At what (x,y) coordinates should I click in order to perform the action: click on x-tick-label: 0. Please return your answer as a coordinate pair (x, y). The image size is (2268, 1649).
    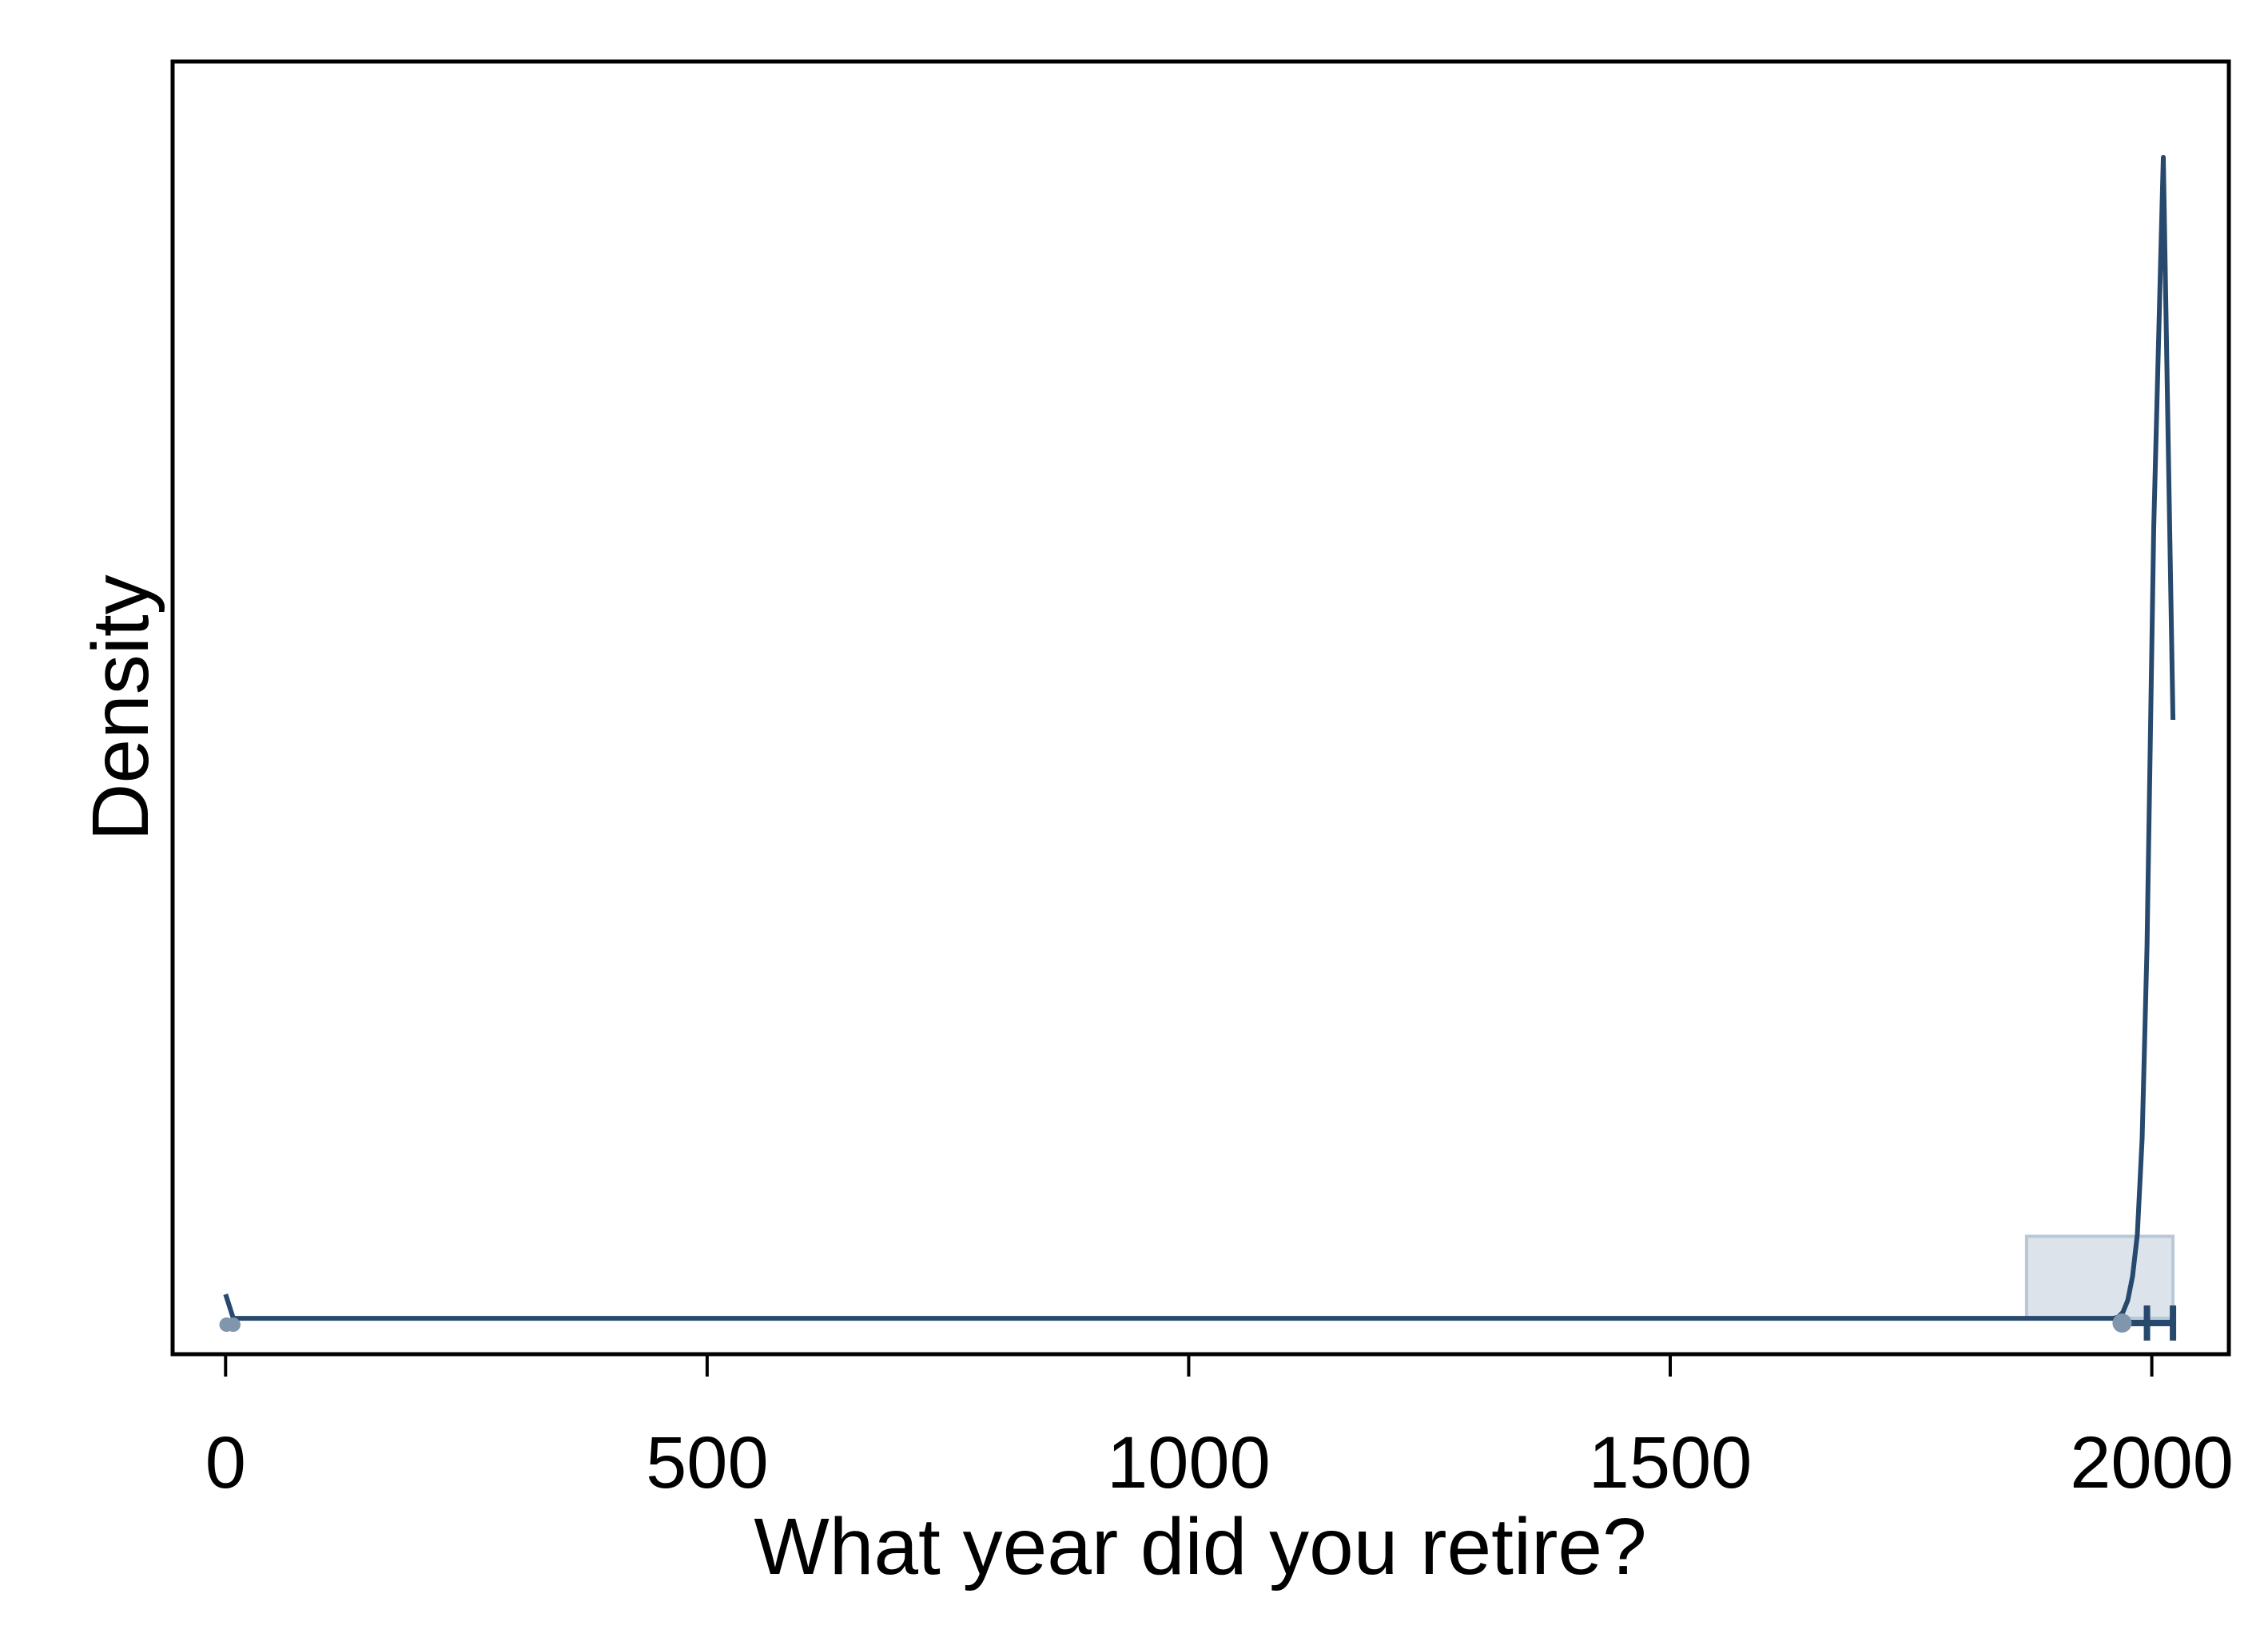
    Looking at the image, I should click on (225, 1463).